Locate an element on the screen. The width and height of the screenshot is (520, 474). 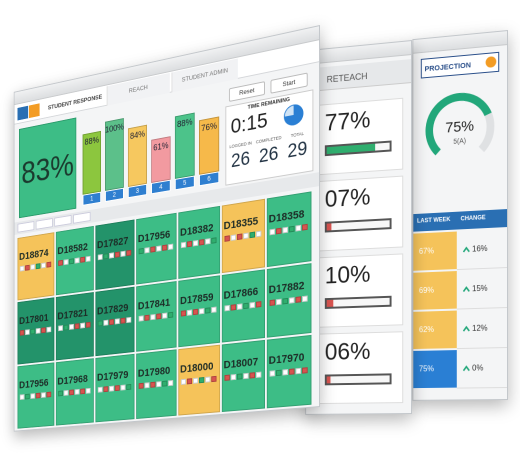
bar-number: 1 is located at coordinates (92, 198).